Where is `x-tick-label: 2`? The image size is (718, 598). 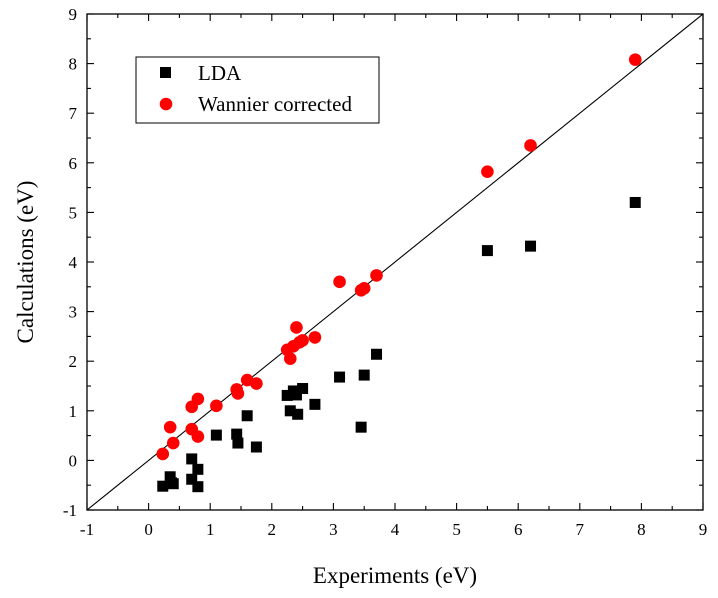 x-tick-label: 2 is located at coordinates (272, 529).